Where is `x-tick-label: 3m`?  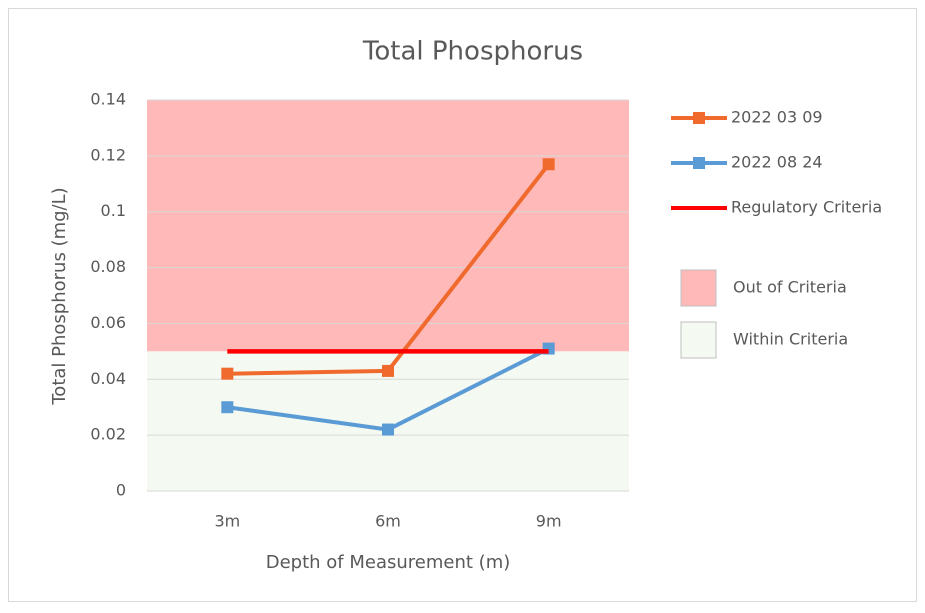 x-tick-label: 3m is located at coordinates (227, 521).